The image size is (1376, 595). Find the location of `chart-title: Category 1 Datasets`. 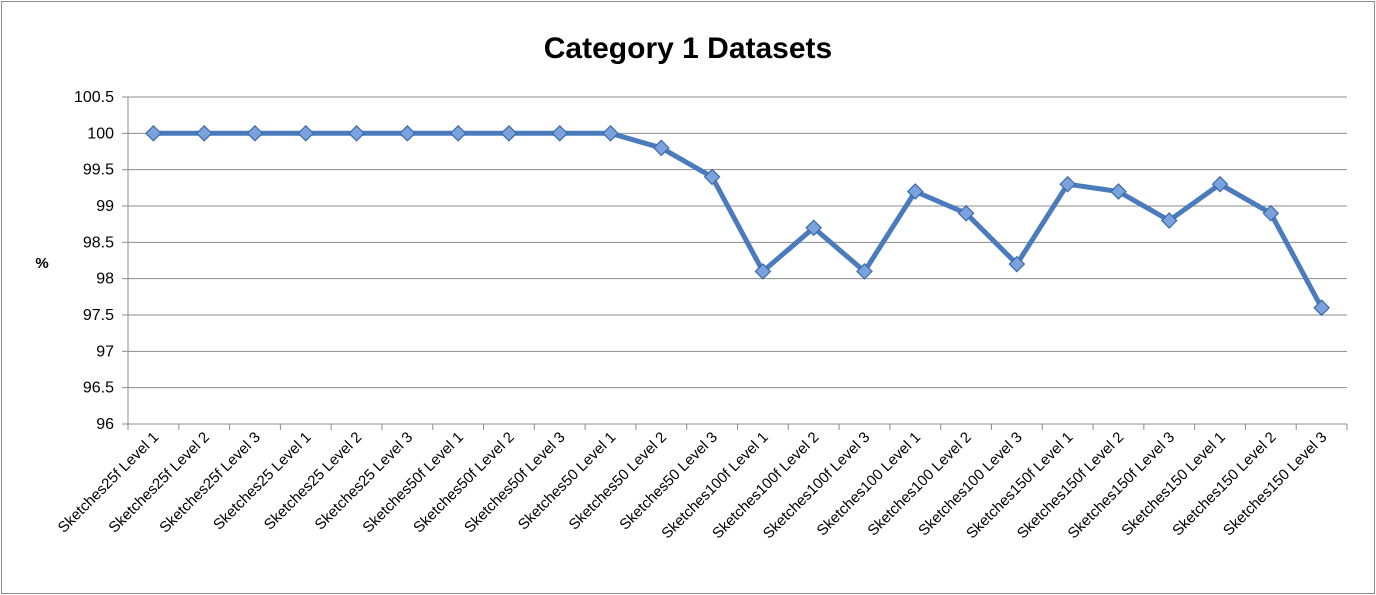

chart-title: Category 1 Datasets is located at coordinates (688, 48).